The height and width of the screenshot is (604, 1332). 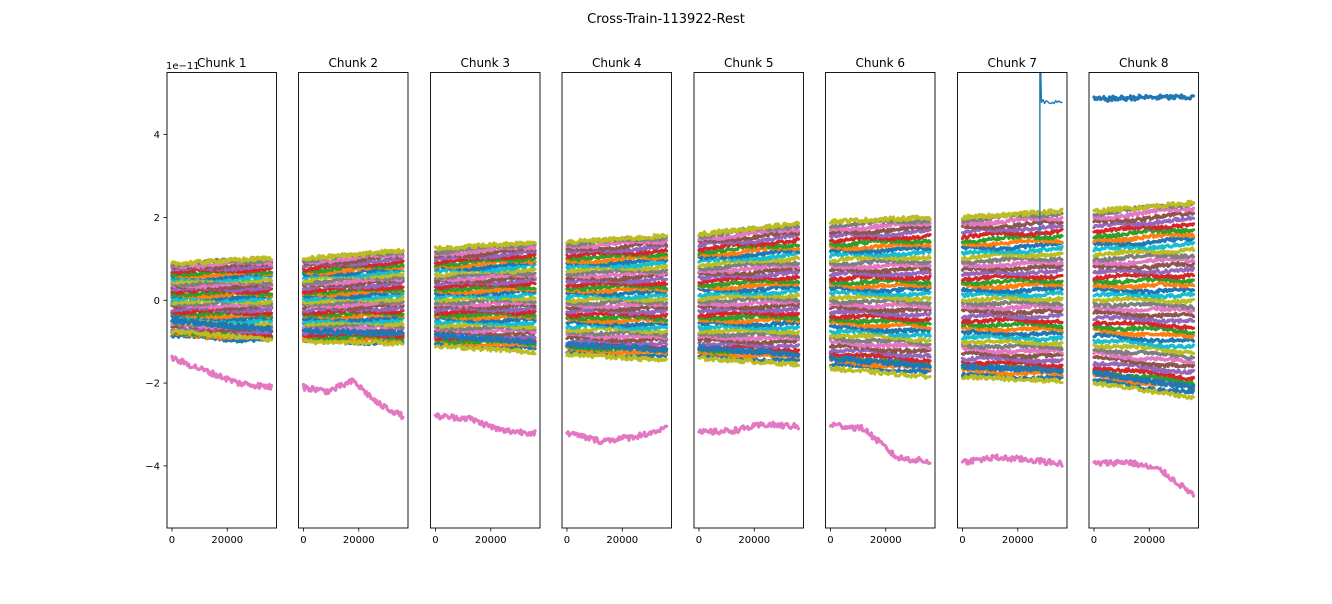 I want to click on chunk-panel: Chunk 3 0 20000, so click(x=485, y=301).